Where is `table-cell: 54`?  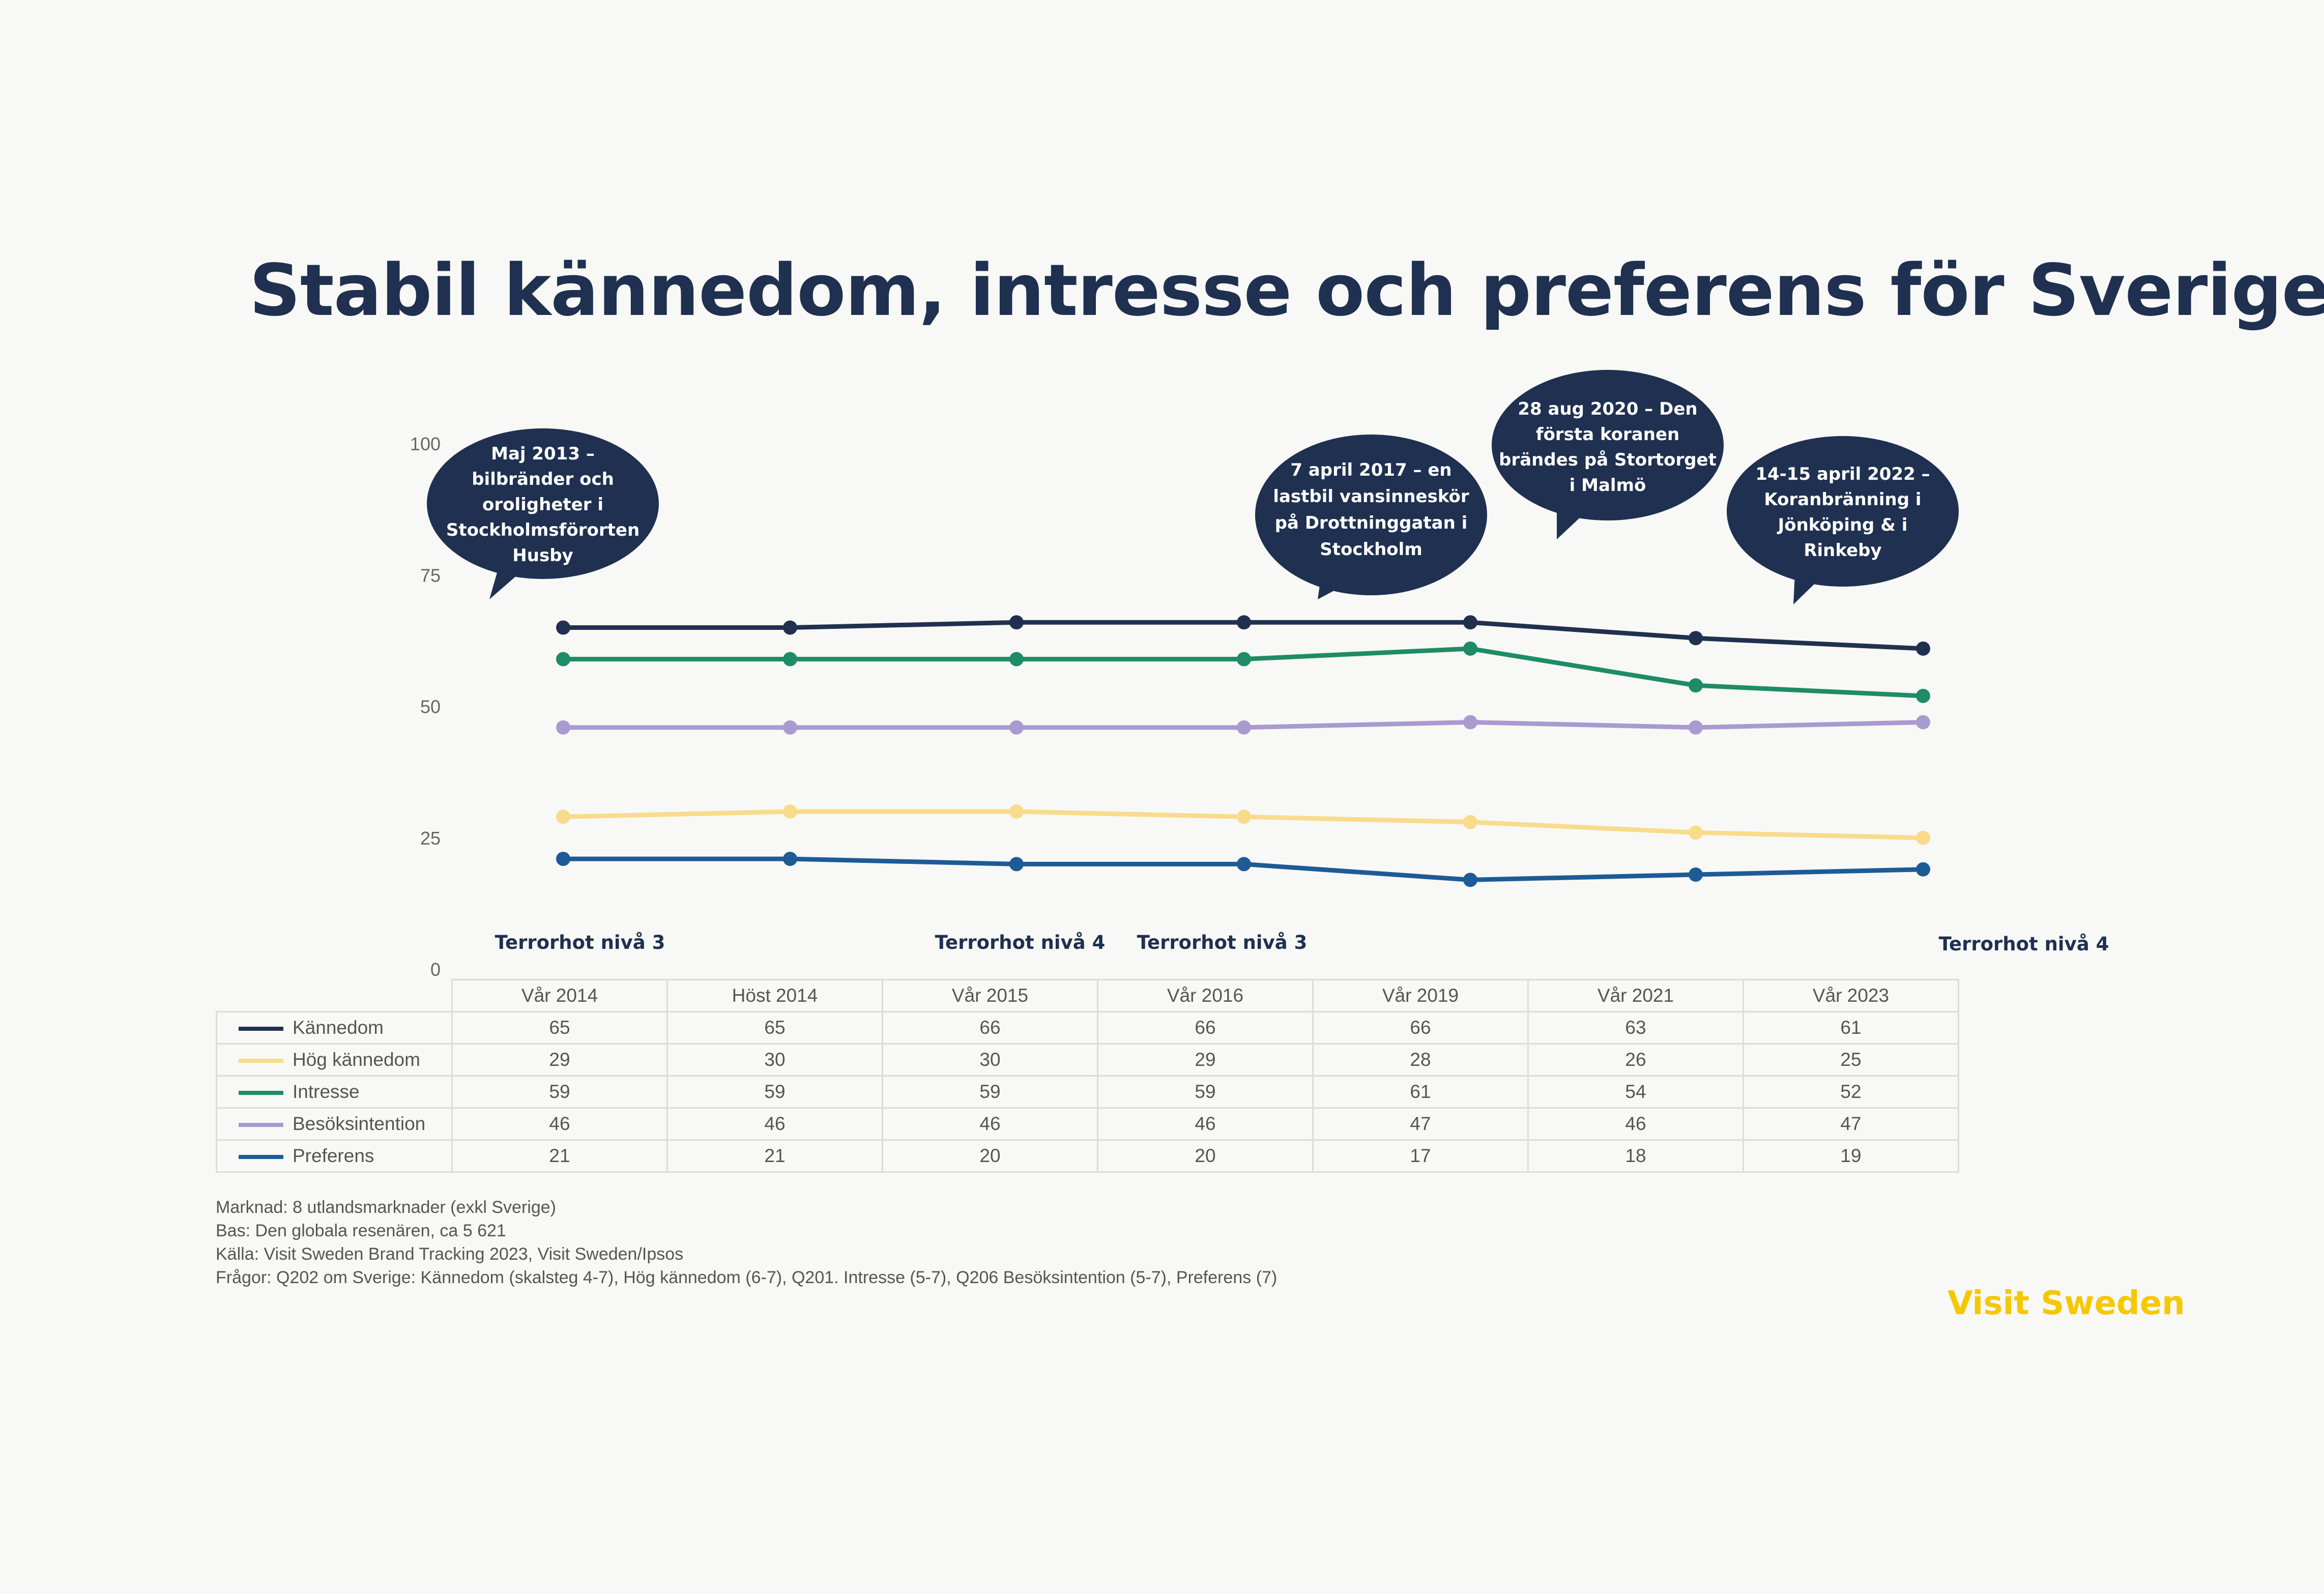
table-cell: 54 is located at coordinates (1636, 1092).